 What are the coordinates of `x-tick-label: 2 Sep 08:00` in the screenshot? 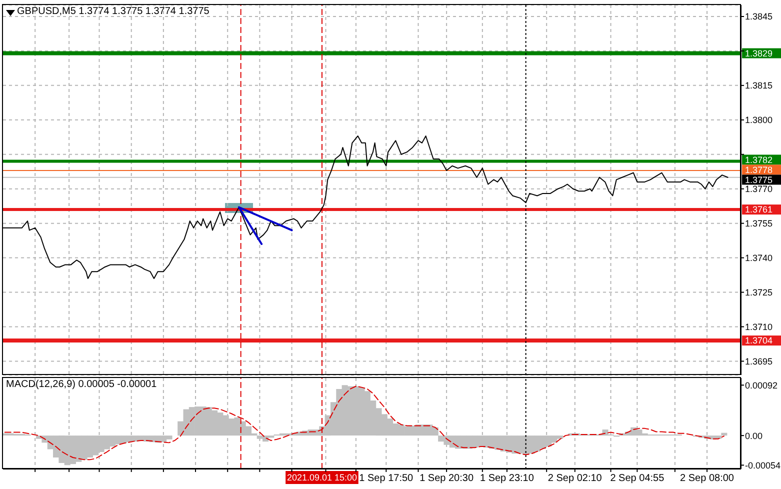 It's located at (707, 478).